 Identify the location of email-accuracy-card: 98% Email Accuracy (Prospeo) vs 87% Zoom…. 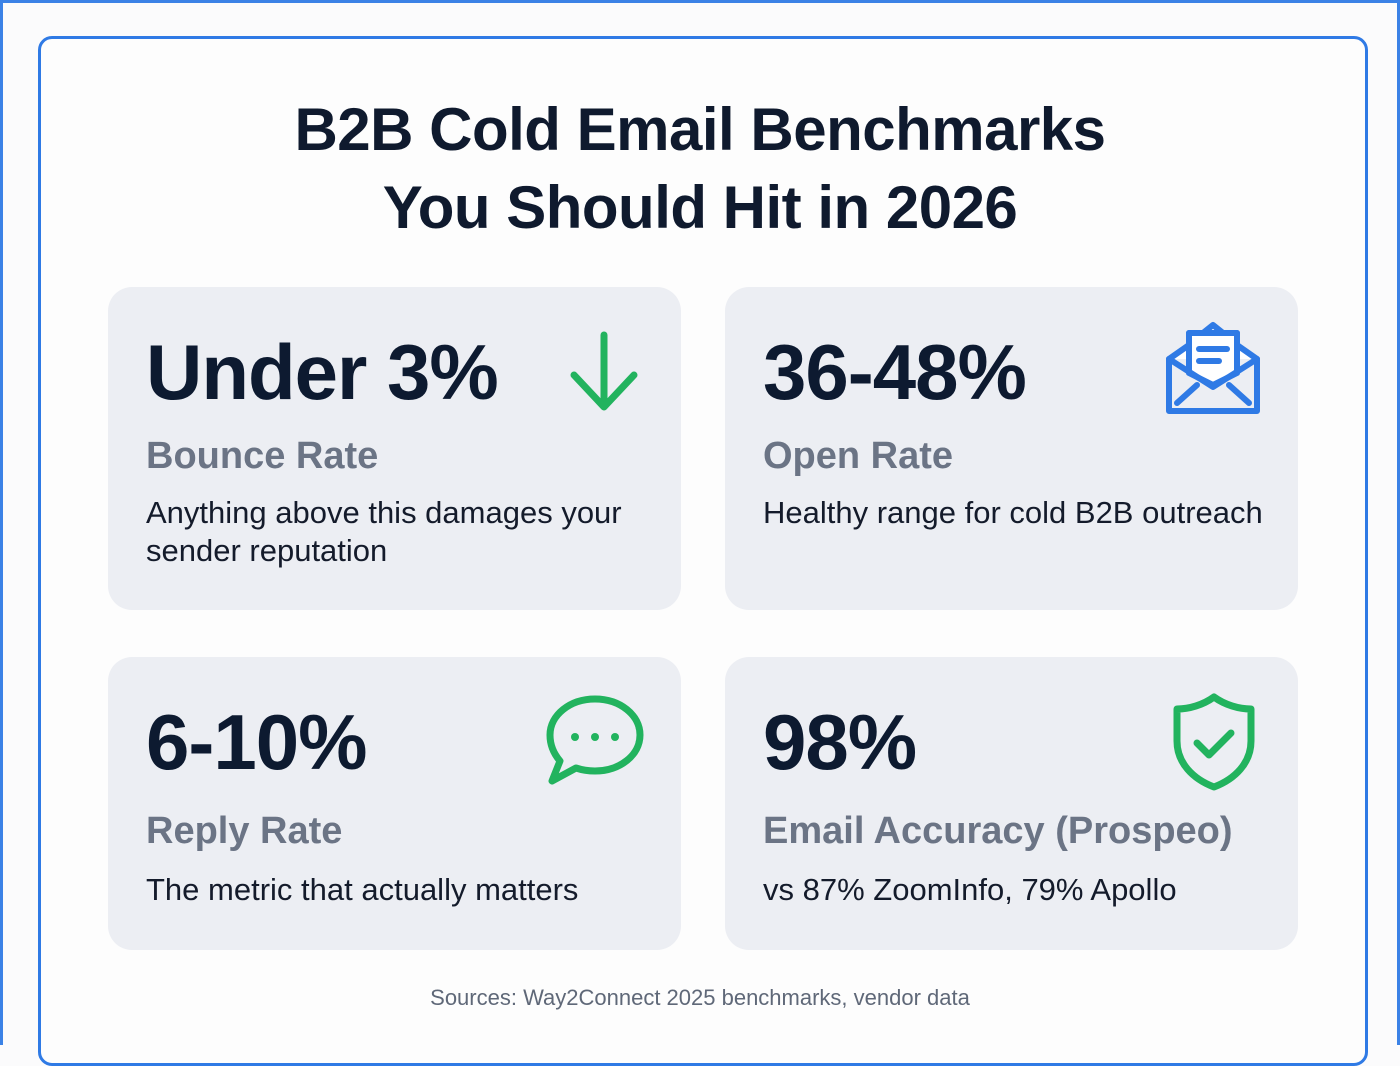
(1011, 803).